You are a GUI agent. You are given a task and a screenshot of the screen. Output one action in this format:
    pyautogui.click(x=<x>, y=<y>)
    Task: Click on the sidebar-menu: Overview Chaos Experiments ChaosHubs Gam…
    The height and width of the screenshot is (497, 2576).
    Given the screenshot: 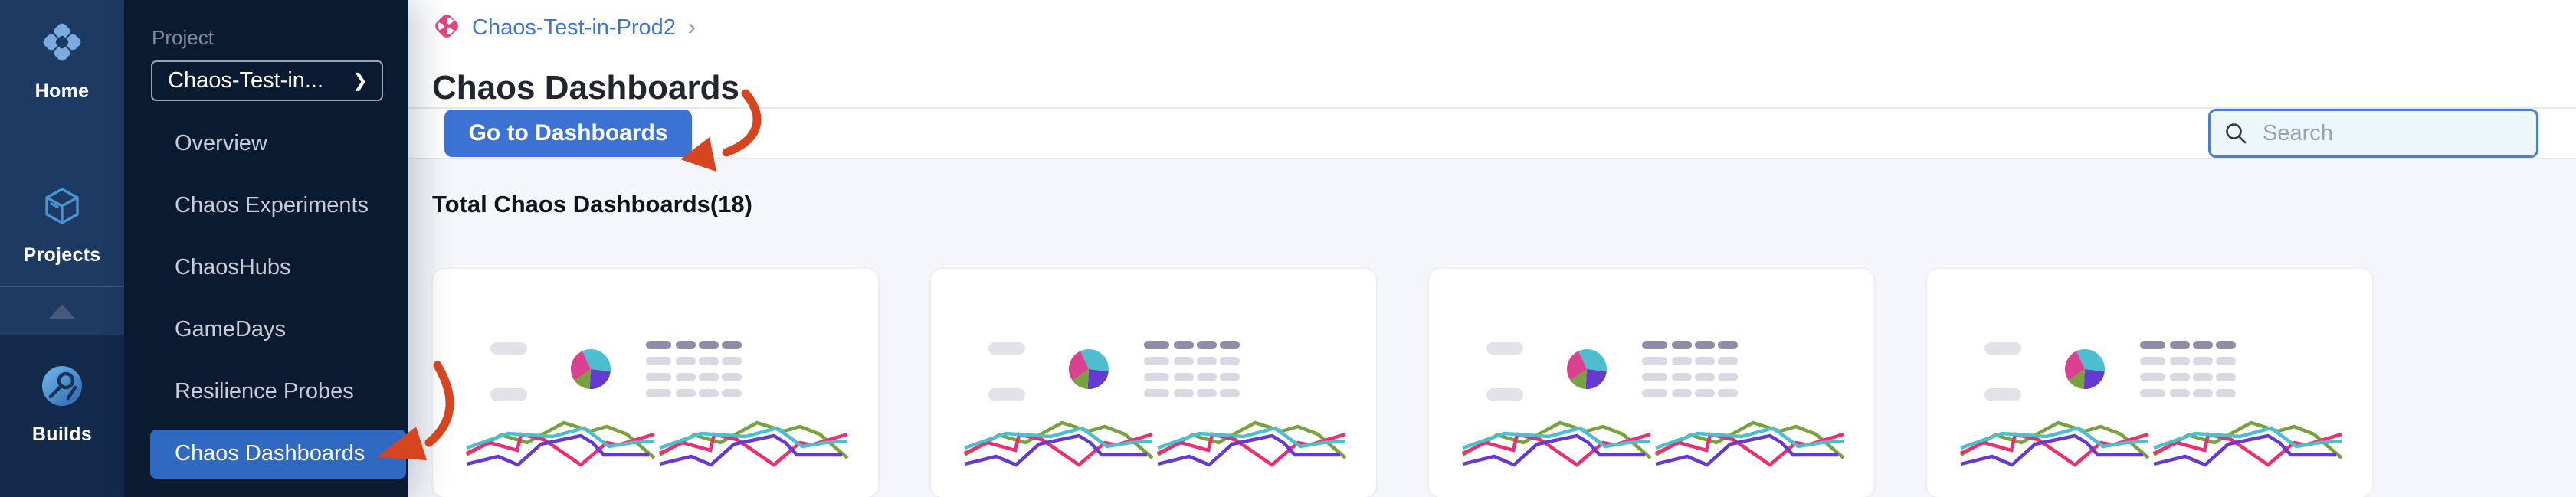 What is the action you would take?
    pyautogui.click(x=266, y=299)
    